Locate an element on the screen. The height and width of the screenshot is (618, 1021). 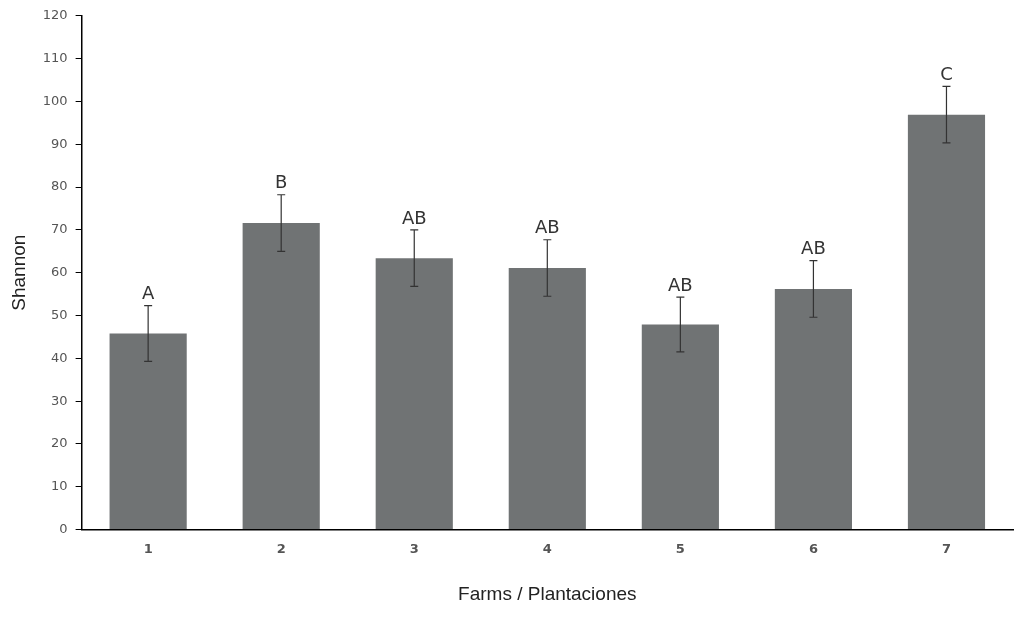
annotation: C is located at coordinates (946, 74).